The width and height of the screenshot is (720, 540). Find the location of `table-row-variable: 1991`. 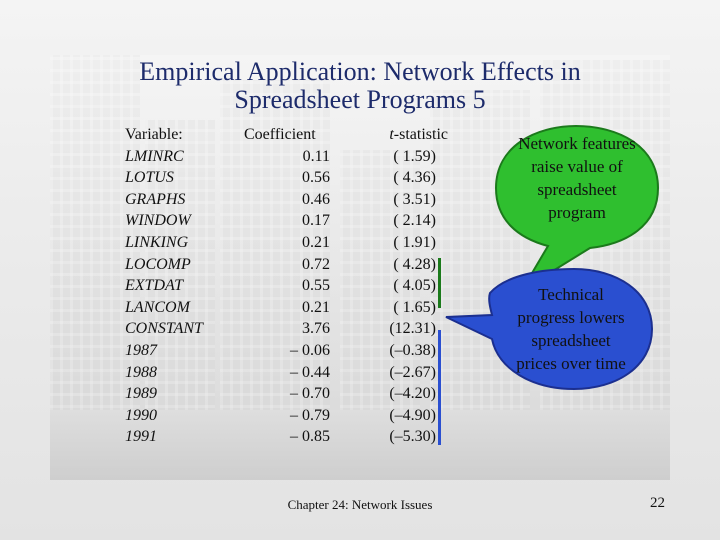

table-row-variable: 1991 is located at coordinates (141, 437).